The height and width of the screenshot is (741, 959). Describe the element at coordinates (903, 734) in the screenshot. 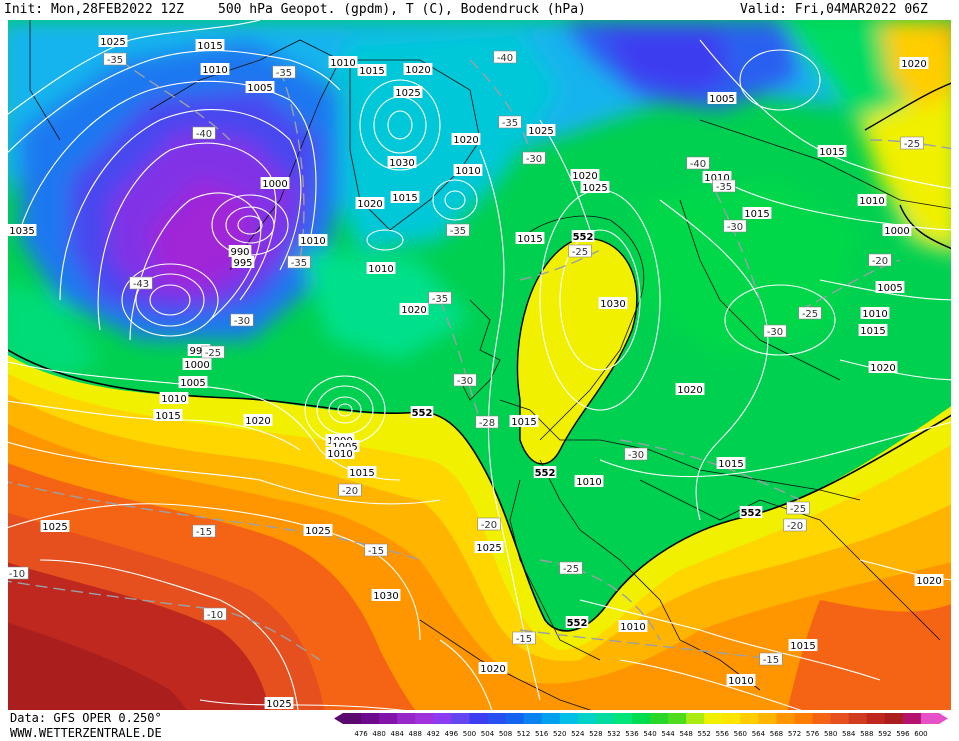

I see `legend-tick-label: 596` at that location.